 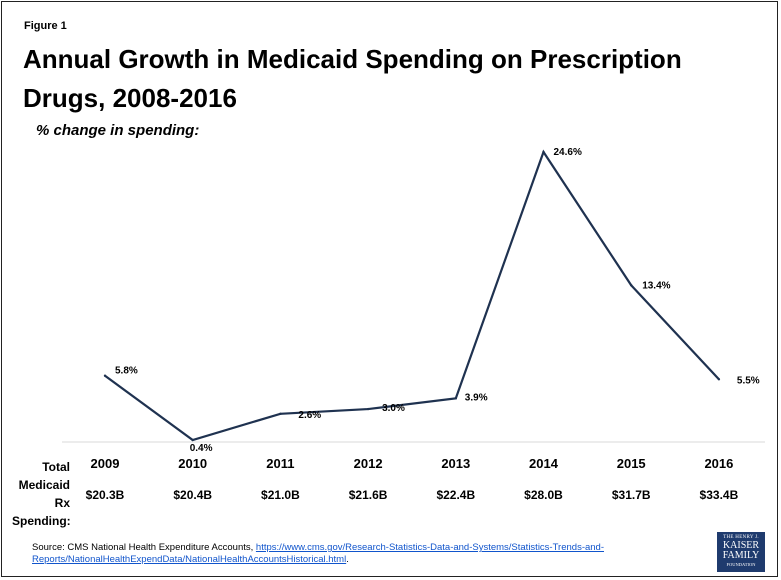 I want to click on spending-value: $33.4B, so click(x=719, y=495).